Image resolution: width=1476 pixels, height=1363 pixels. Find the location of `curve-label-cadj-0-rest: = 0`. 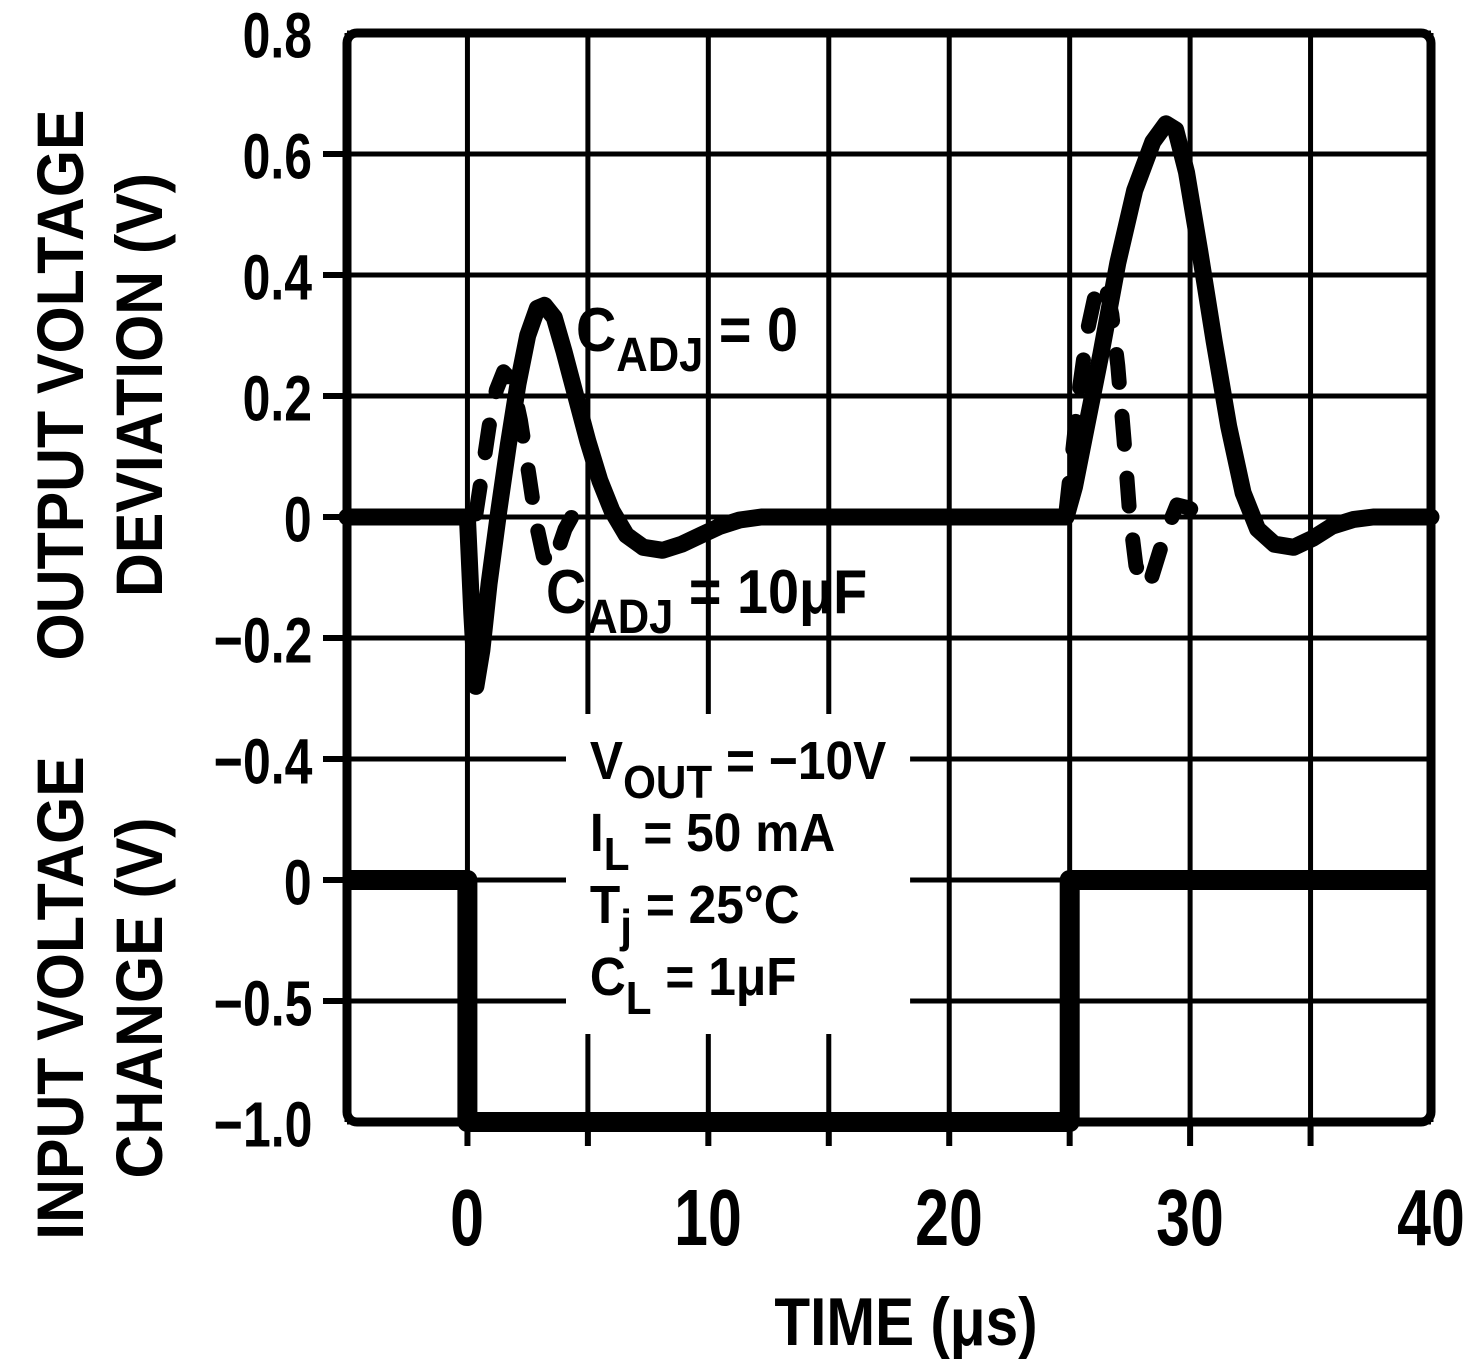

curve-label-cadj-0-rest: = 0 is located at coordinates (751, 330).